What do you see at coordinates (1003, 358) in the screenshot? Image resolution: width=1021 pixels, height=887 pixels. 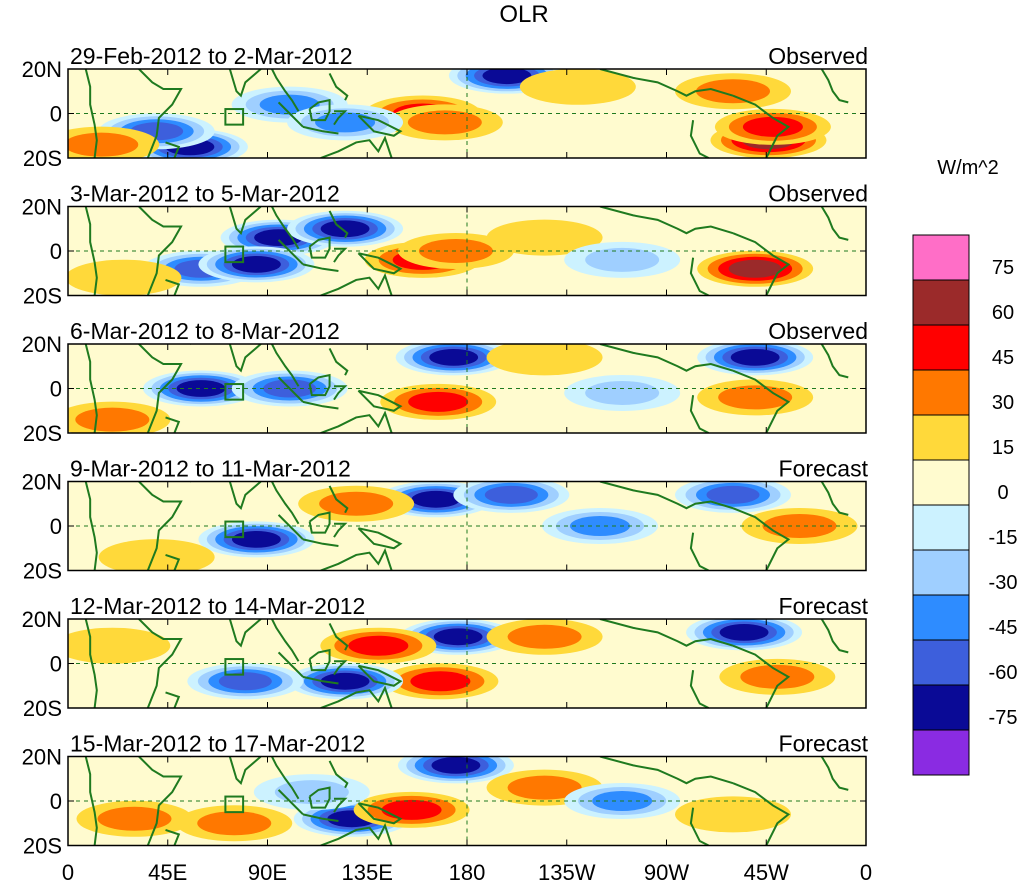 I see `colorbar-level-label: 45` at bounding box center [1003, 358].